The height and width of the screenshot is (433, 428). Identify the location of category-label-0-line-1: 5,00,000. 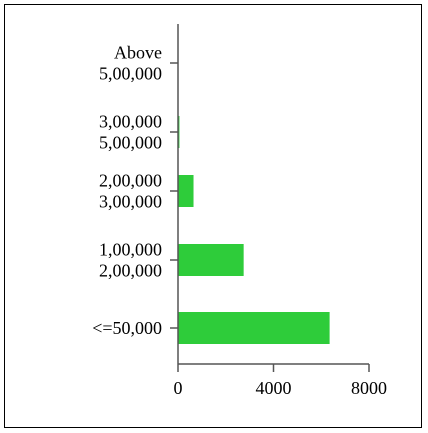
(130, 74).